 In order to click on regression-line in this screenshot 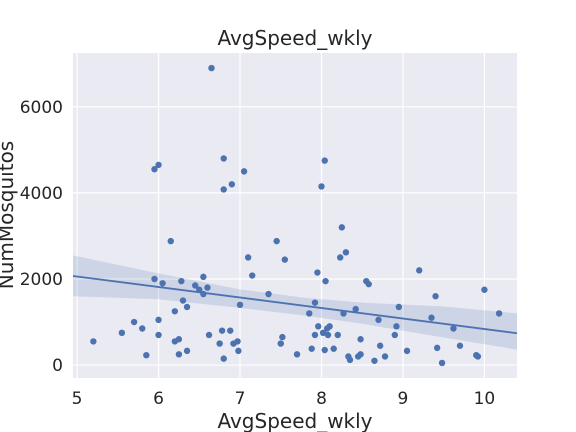, I will do `click(295, 305)`.